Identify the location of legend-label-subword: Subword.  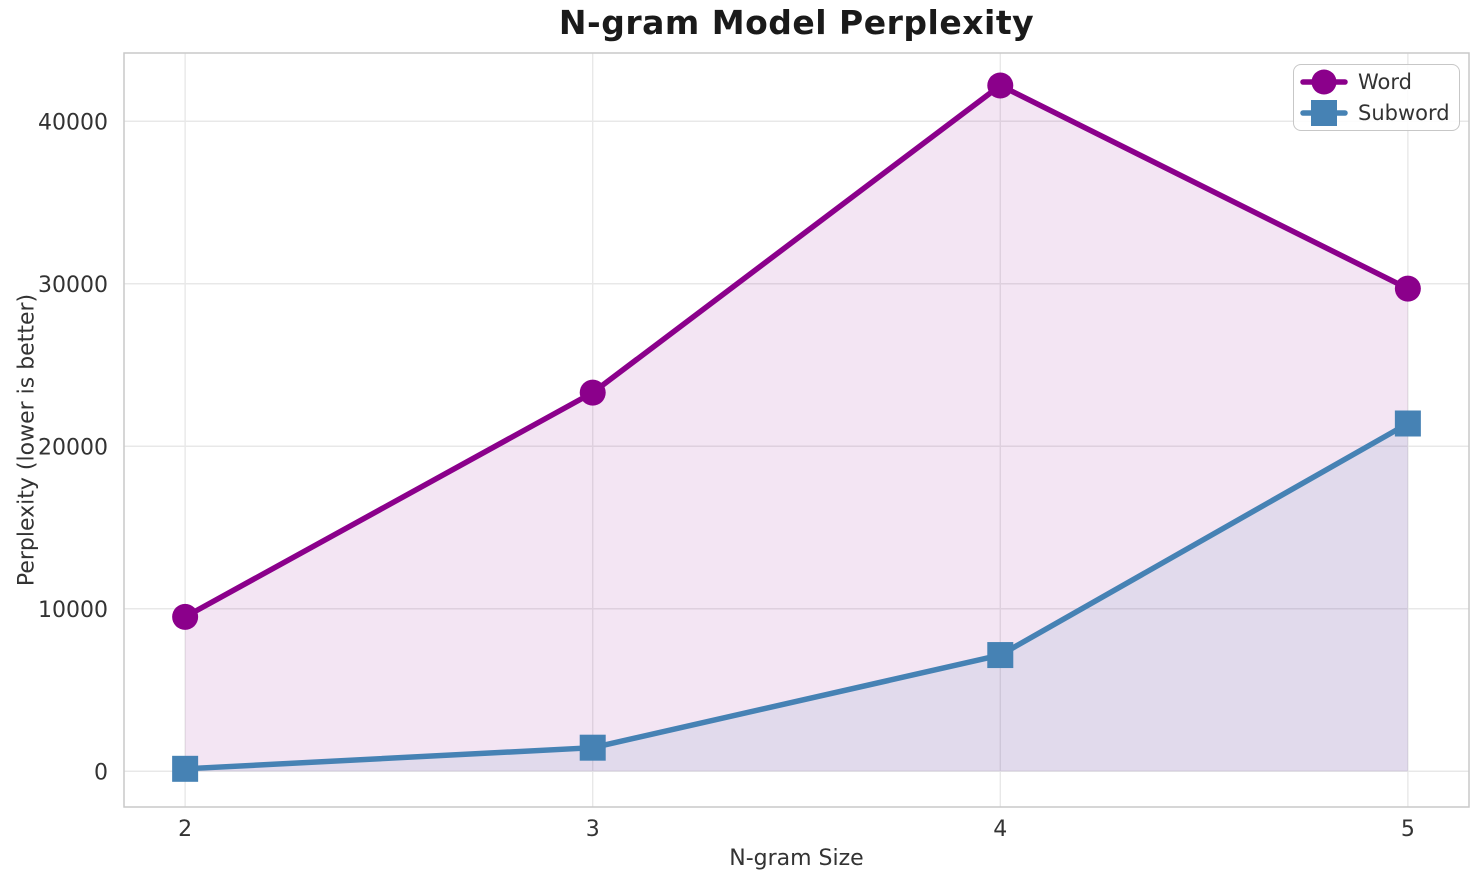
(1404, 113).